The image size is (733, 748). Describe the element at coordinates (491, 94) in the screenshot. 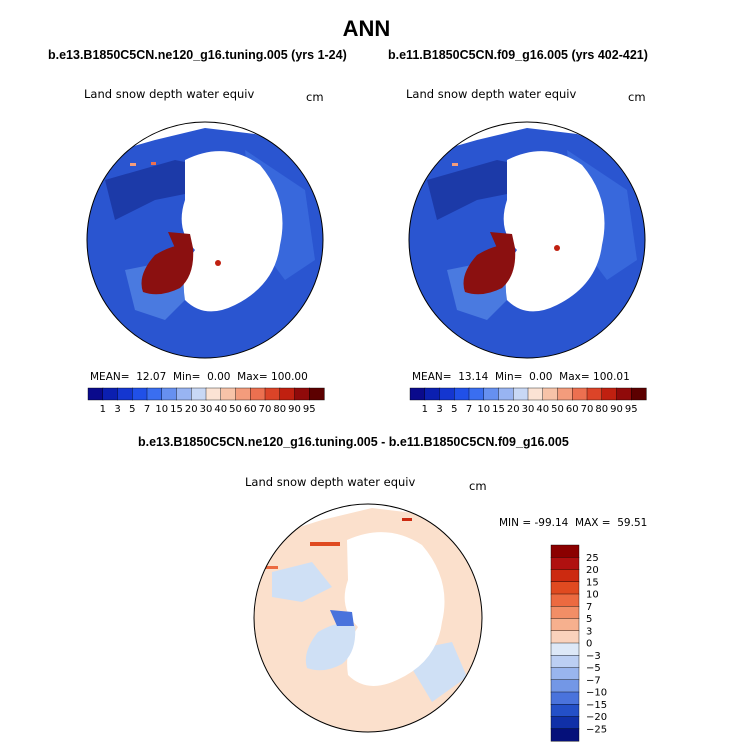

I see `panel-2-variable-label: Land snow depth water equiv` at that location.